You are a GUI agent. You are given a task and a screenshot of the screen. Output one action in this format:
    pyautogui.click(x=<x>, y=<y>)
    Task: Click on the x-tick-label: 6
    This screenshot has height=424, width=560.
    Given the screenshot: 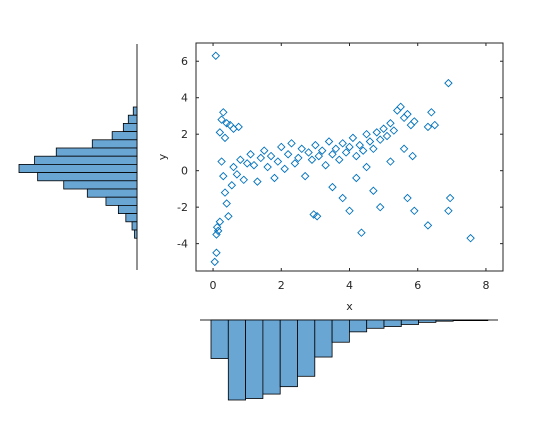 What is the action you would take?
    pyautogui.click(x=417, y=285)
    